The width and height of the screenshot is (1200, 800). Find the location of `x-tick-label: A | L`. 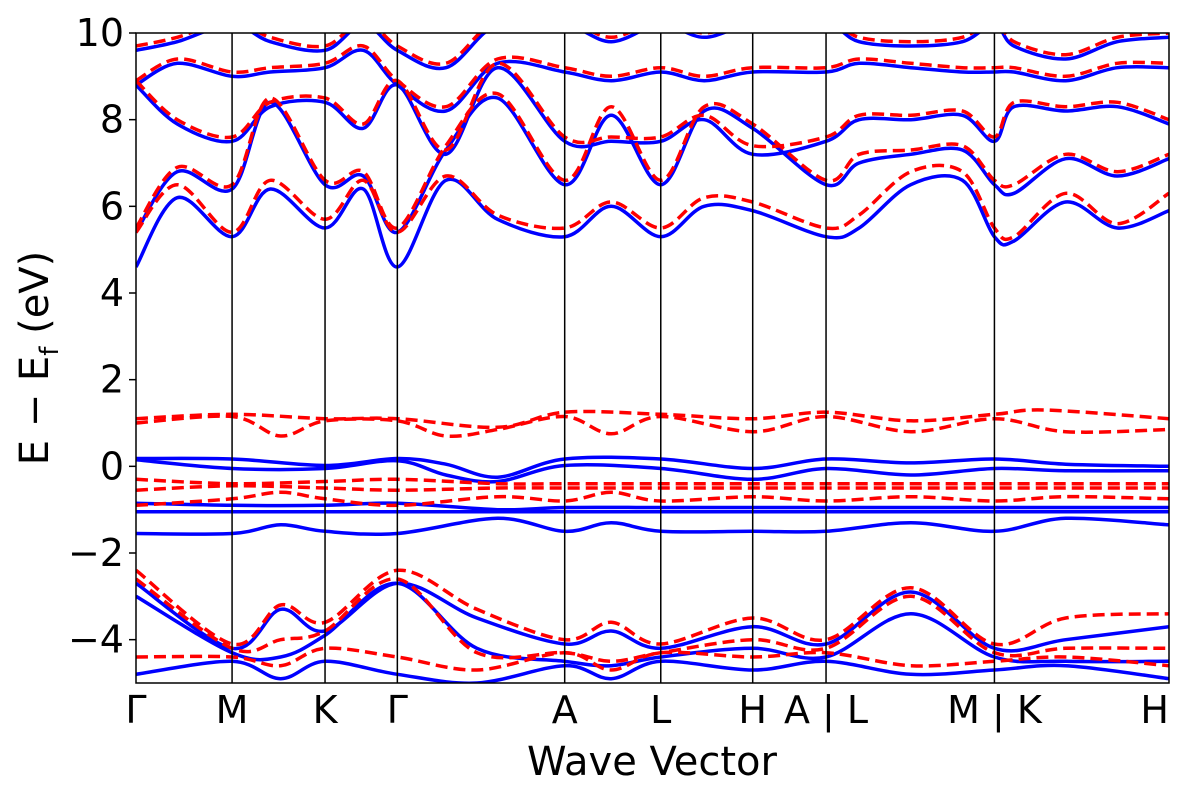

x-tick-label: A | L is located at coordinates (826, 710).